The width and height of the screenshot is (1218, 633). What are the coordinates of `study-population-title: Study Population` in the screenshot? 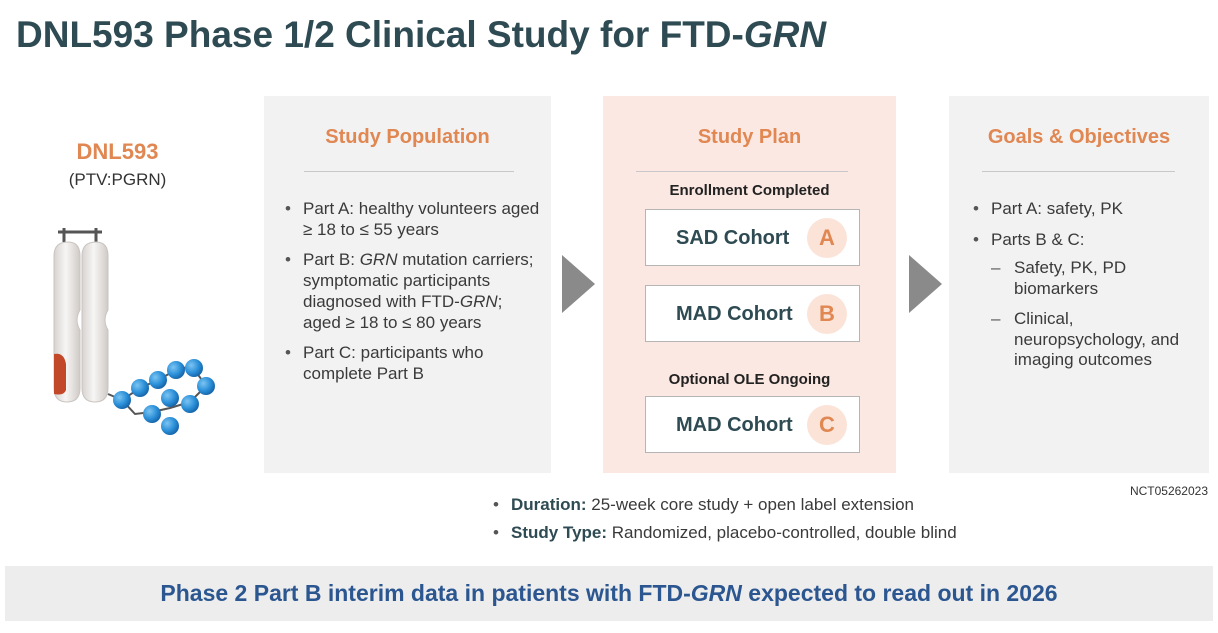 It's located at (407, 137).